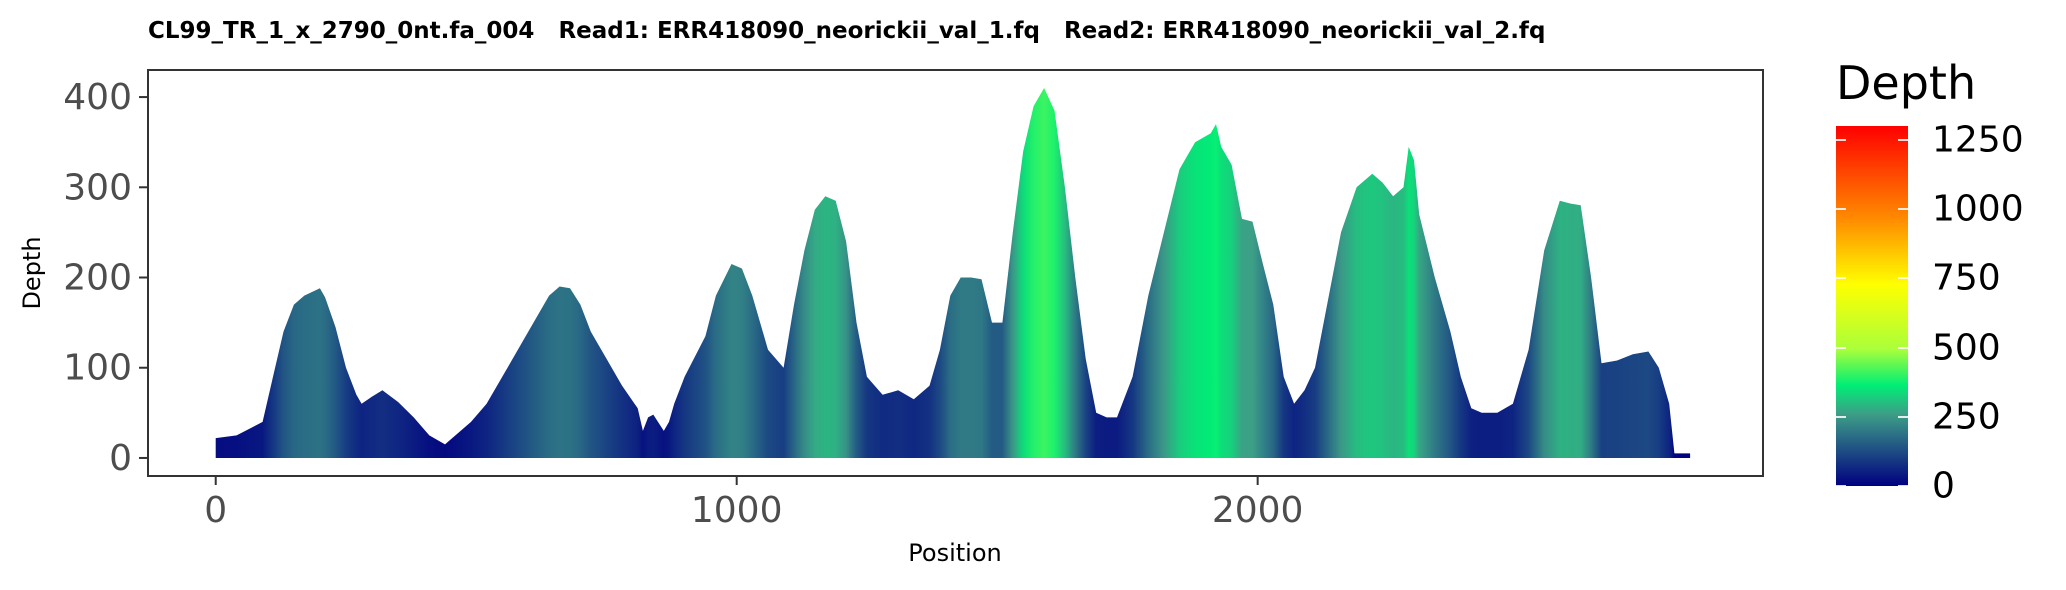 The height and width of the screenshot is (590, 2066). I want to click on legend-colorbar, so click(1872, 306).